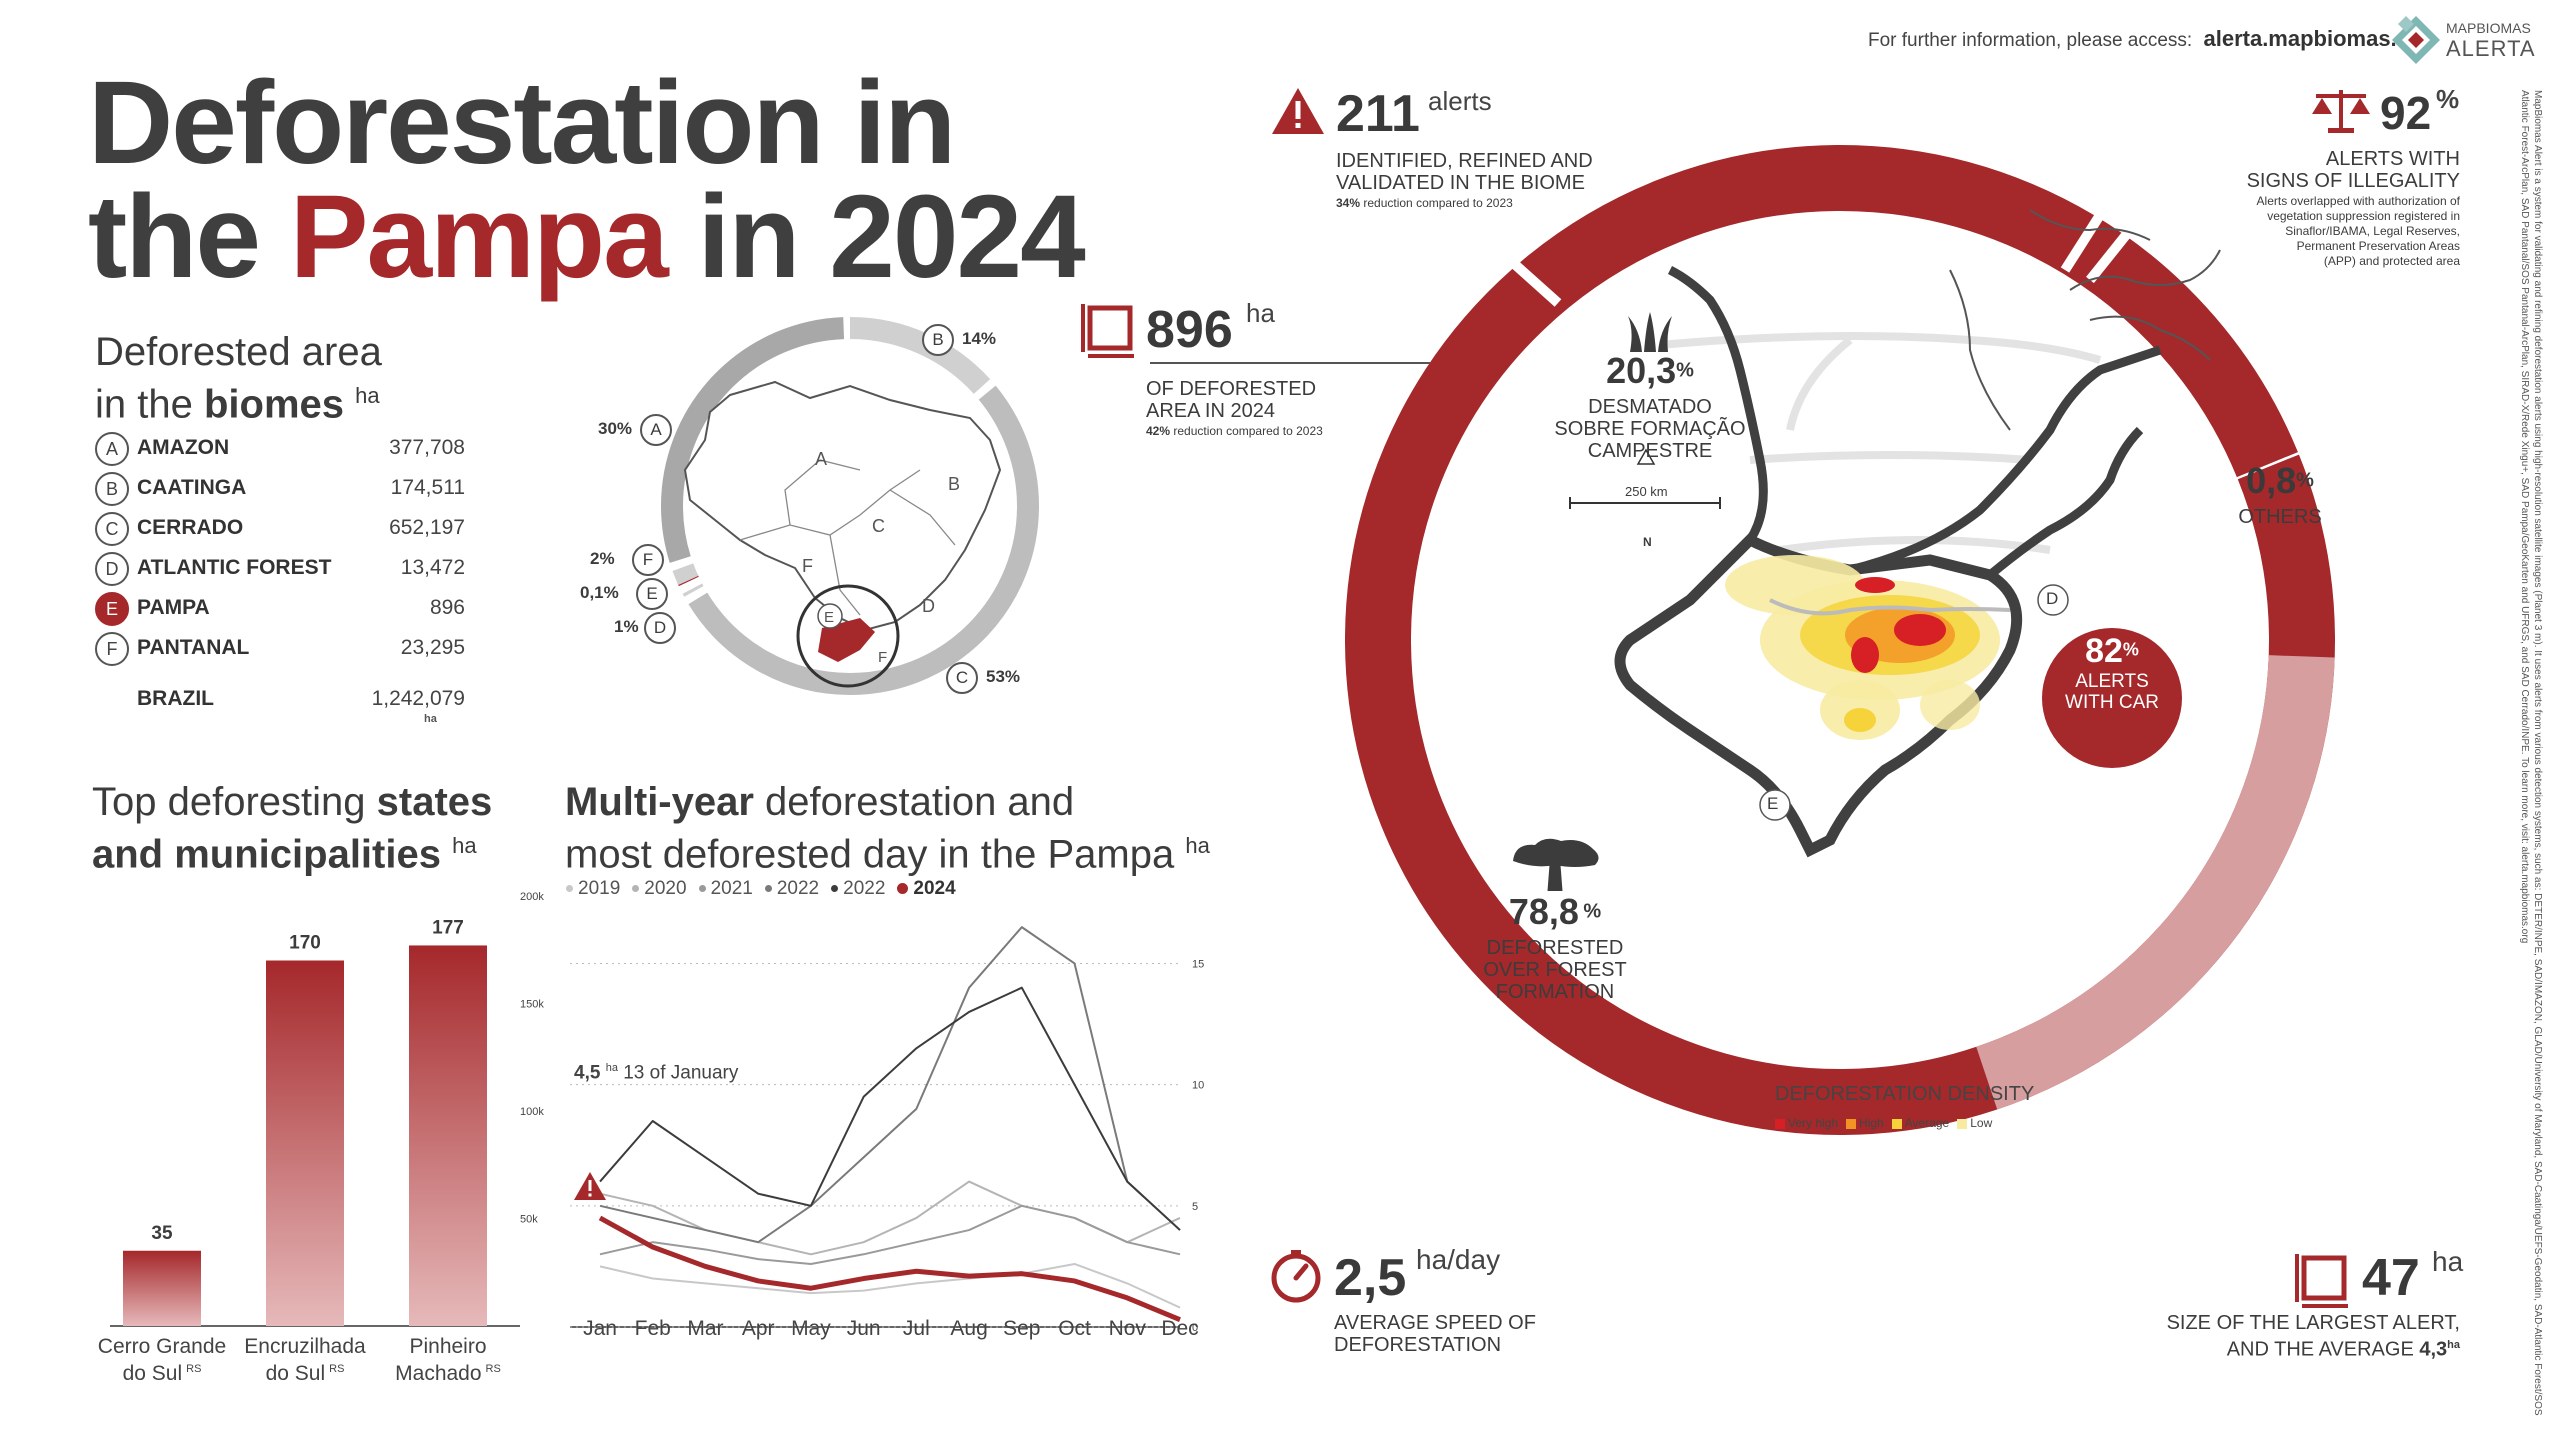 This screenshot has width=2560, height=1438. What do you see at coordinates (934, 888) in the screenshot?
I see `line-legend-label: 2024` at bounding box center [934, 888].